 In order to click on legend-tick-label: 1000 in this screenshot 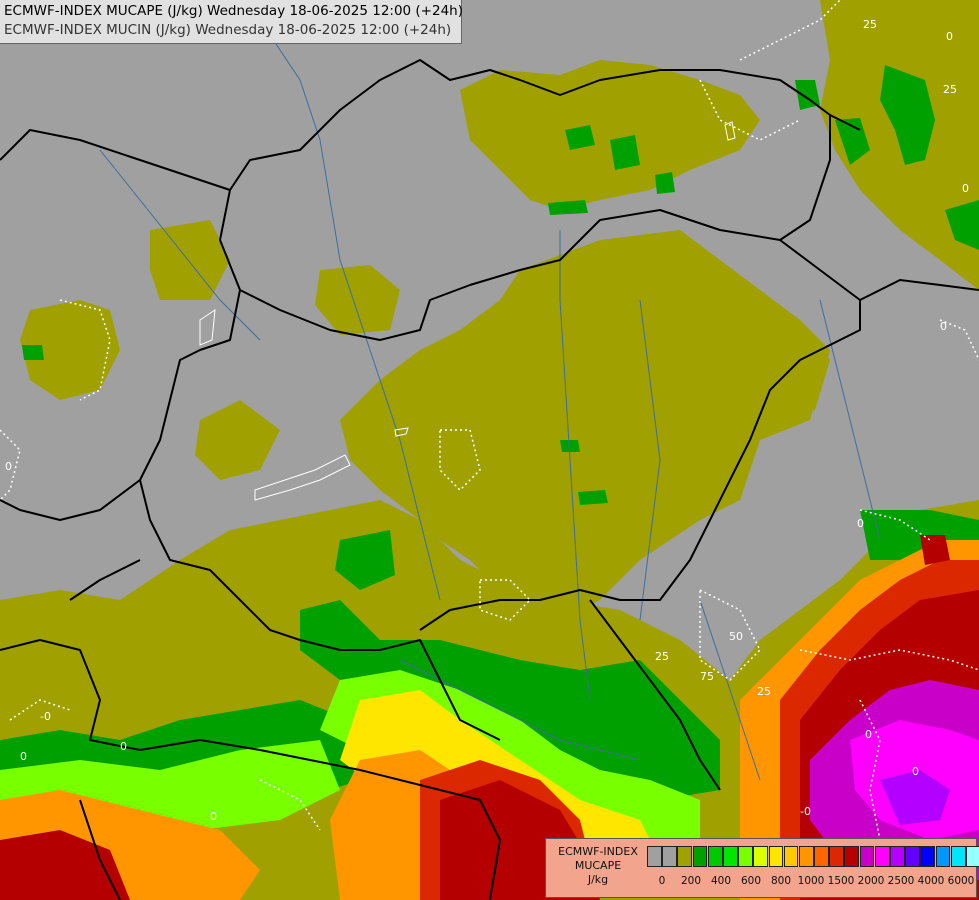, I will do `click(811, 881)`.